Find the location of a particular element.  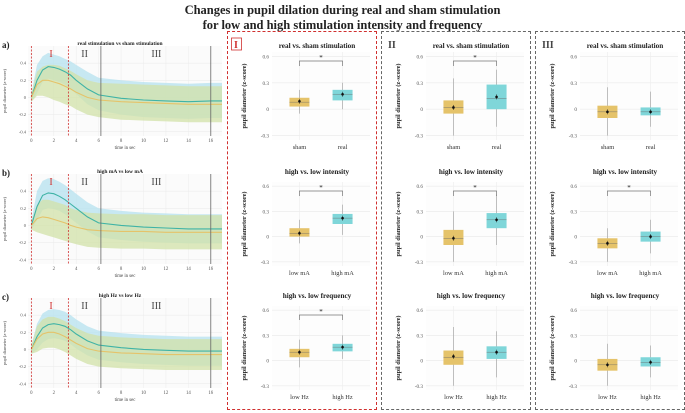

phase-header-I: I is located at coordinates (236, 45).